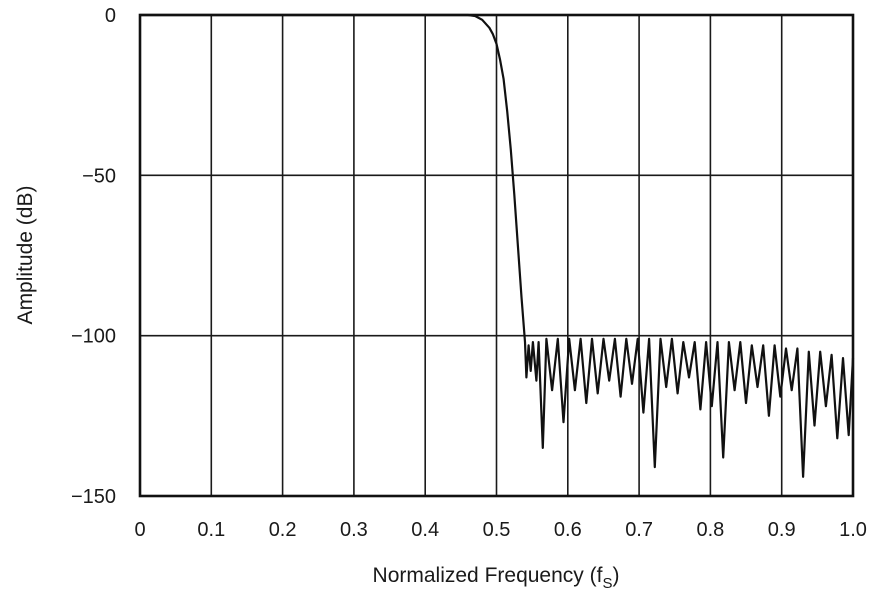 The height and width of the screenshot is (591, 873). I want to click on x-tick-label: 0.9, so click(782, 530).